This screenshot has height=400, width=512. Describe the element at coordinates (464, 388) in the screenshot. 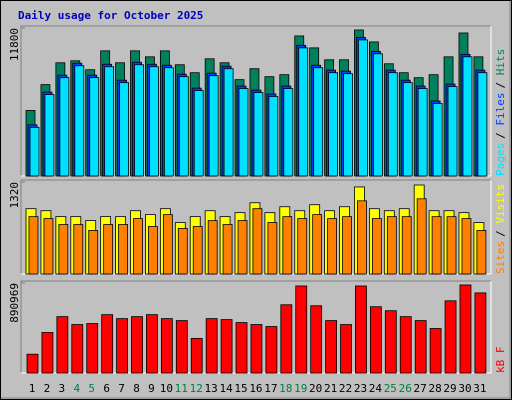

I see `x-tick-label: 30` at that location.